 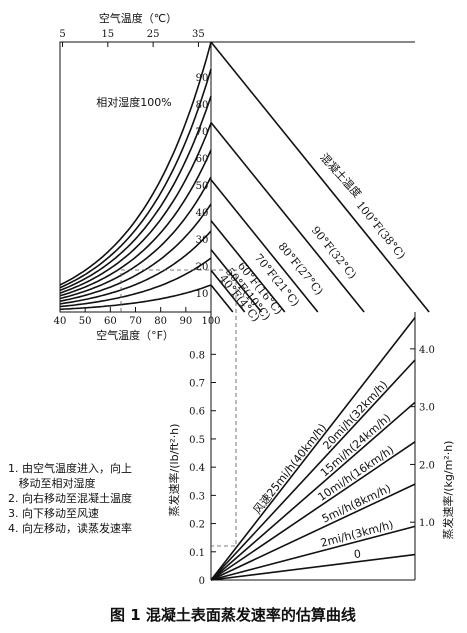 What do you see at coordinates (52, 483) in the screenshot?
I see `instruction-line: 移动至相对湿度` at bounding box center [52, 483].